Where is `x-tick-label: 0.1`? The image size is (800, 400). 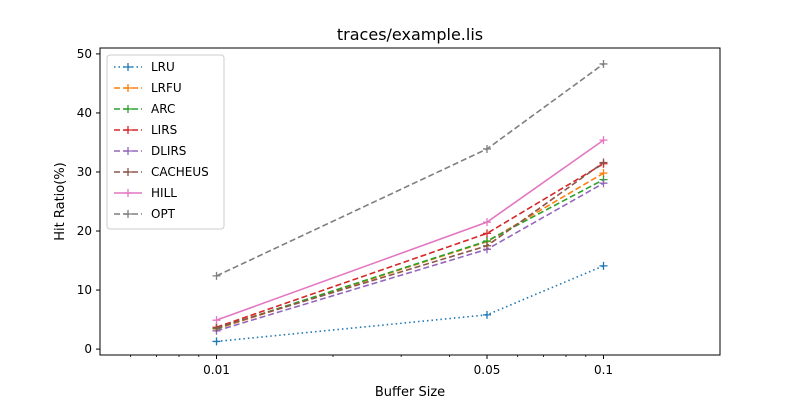
x-tick-label: 0.1 is located at coordinates (603, 370).